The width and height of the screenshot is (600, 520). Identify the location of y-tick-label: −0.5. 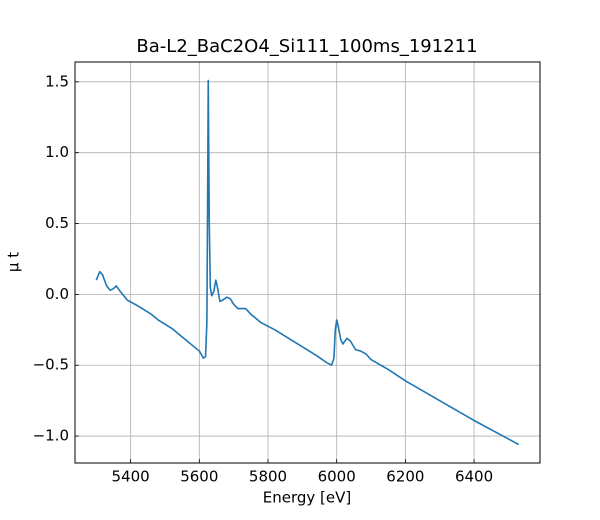
(51, 365).